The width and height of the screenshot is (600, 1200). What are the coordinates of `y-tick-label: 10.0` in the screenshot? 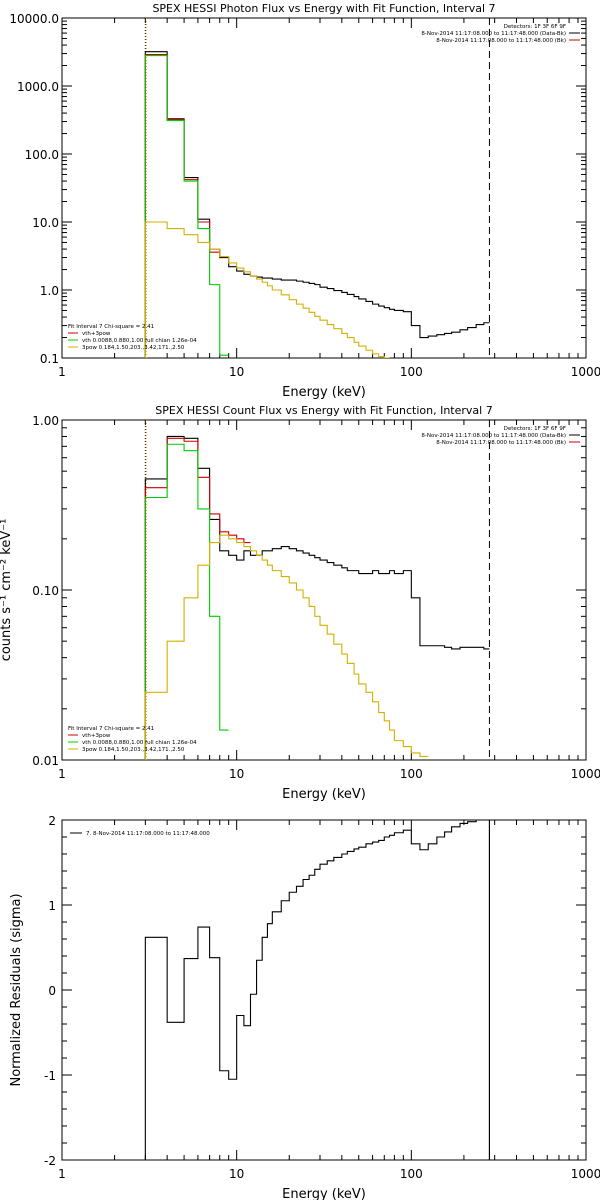 It's located at (45, 223).